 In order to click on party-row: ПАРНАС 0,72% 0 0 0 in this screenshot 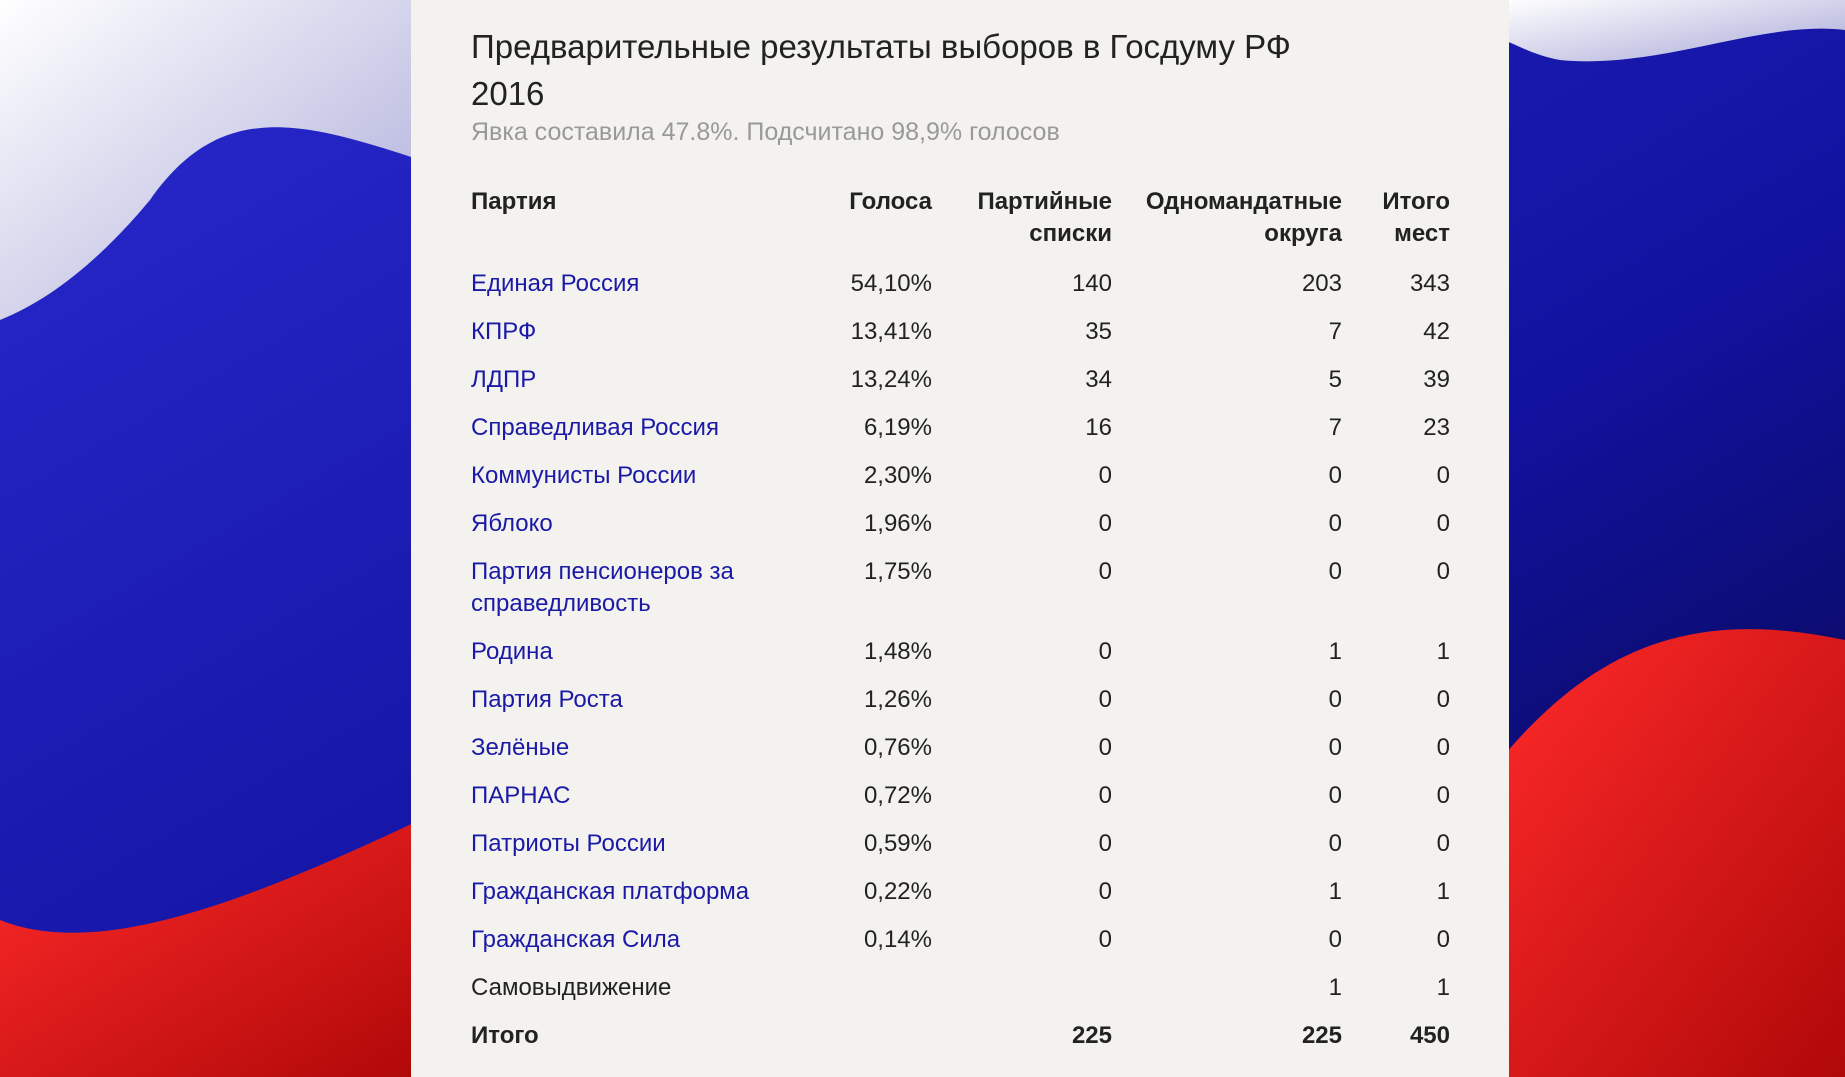, I will do `click(960, 796)`.